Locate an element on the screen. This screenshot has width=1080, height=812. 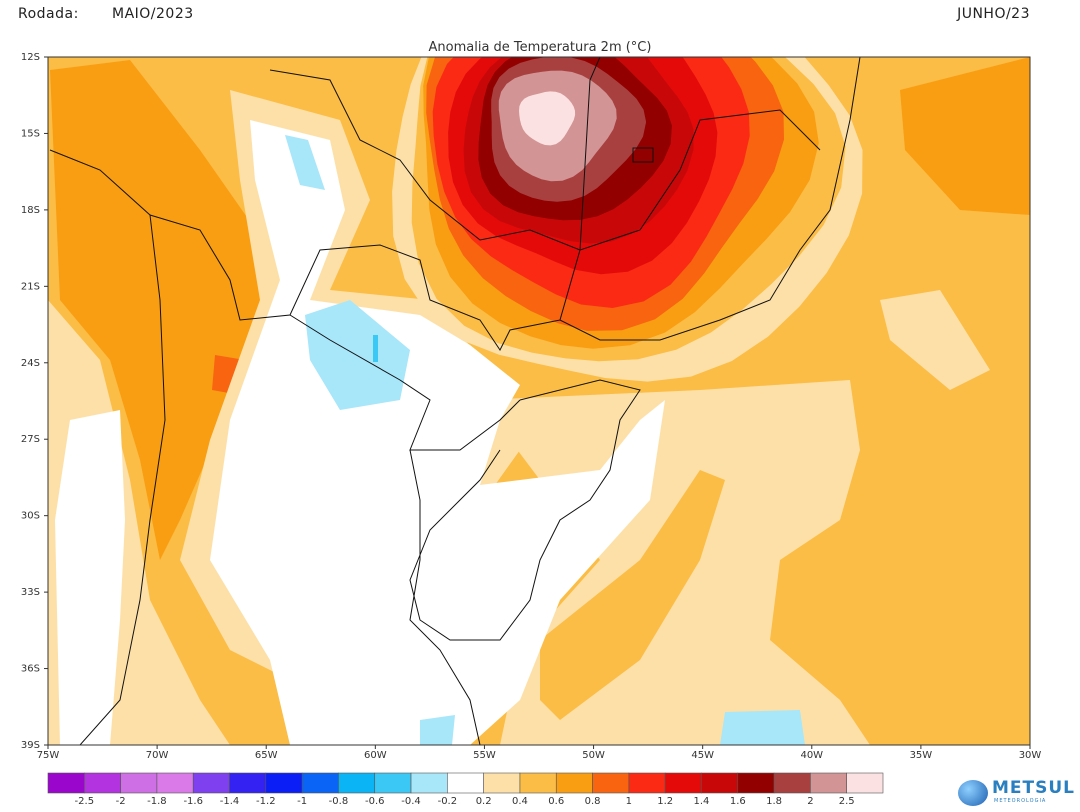
run-value: MAIO/2023 is located at coordinates (153, 14).